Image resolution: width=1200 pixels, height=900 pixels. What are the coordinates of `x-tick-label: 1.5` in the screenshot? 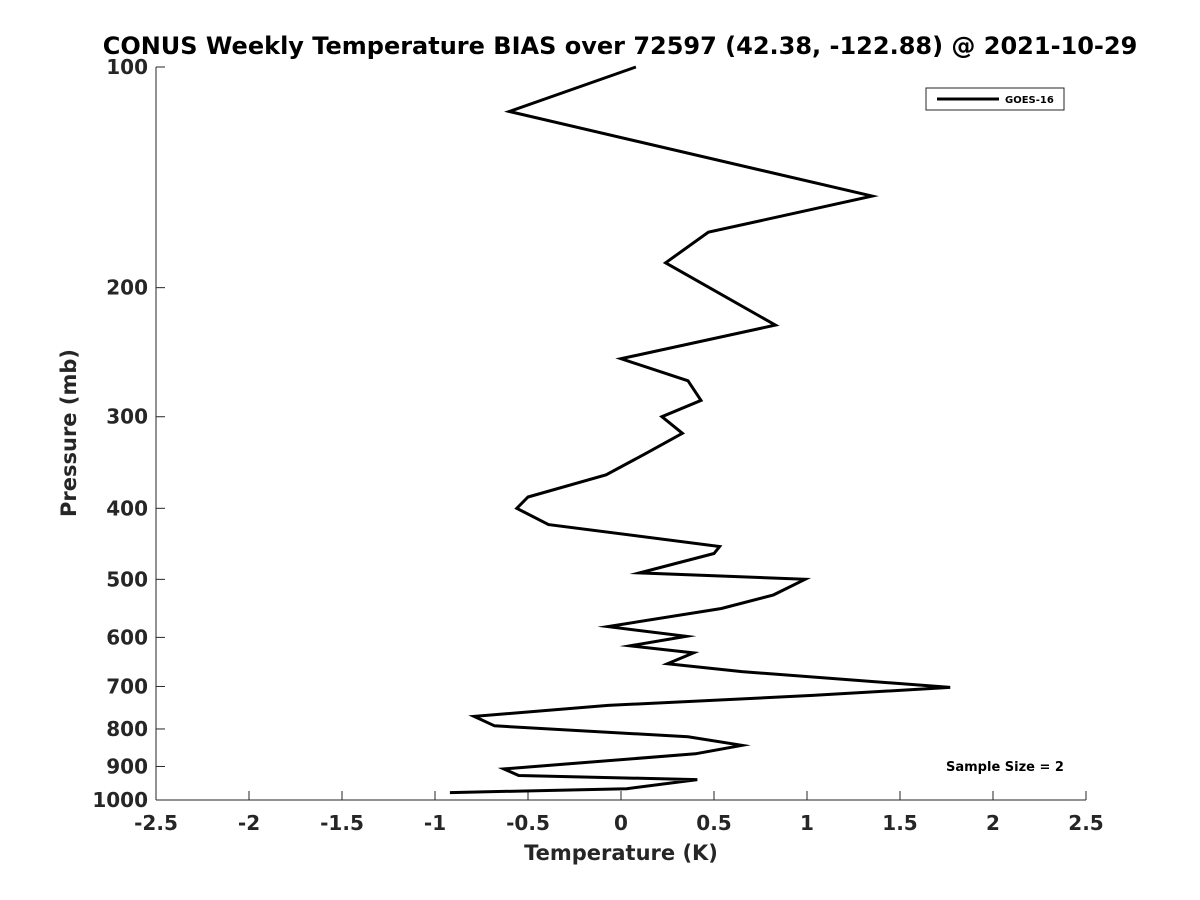 It's located at (899, 823).